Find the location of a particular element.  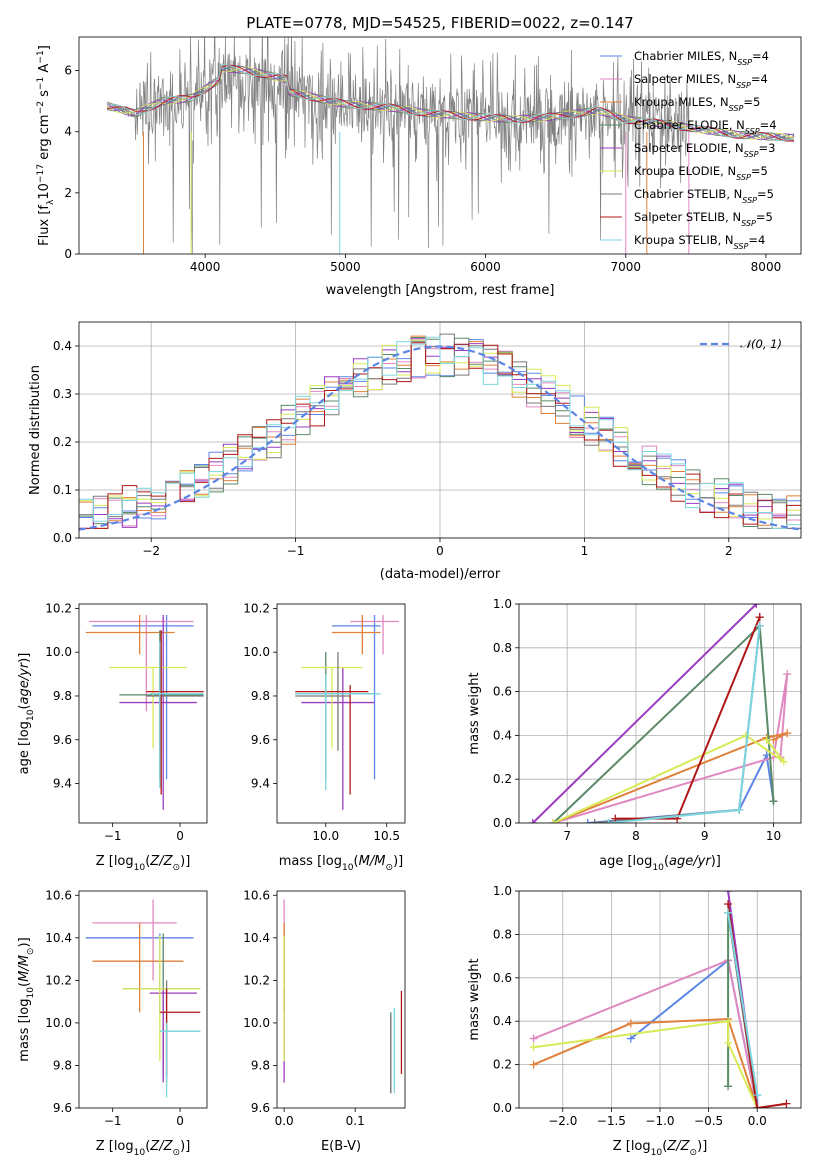

legend-entry: Kroupa MILES, NSSP=5 is located at coordinates (697, 104).